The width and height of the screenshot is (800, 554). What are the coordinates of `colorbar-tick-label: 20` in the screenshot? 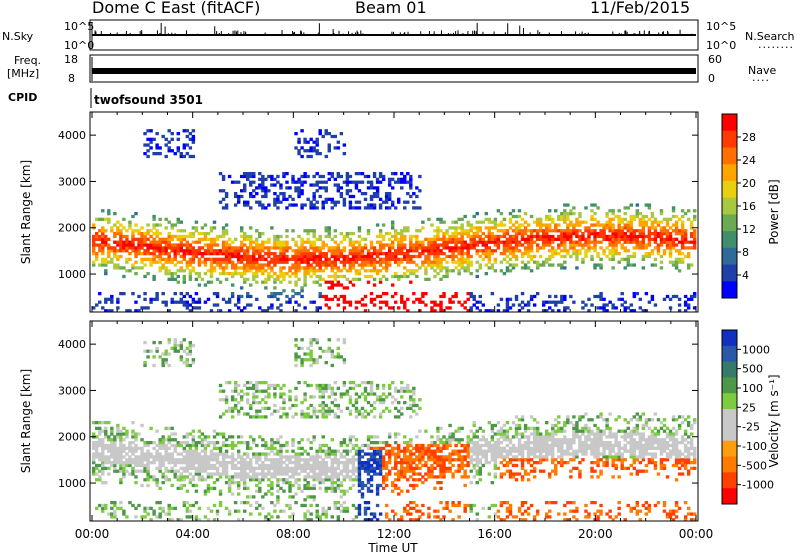 It's located at (749, 183).